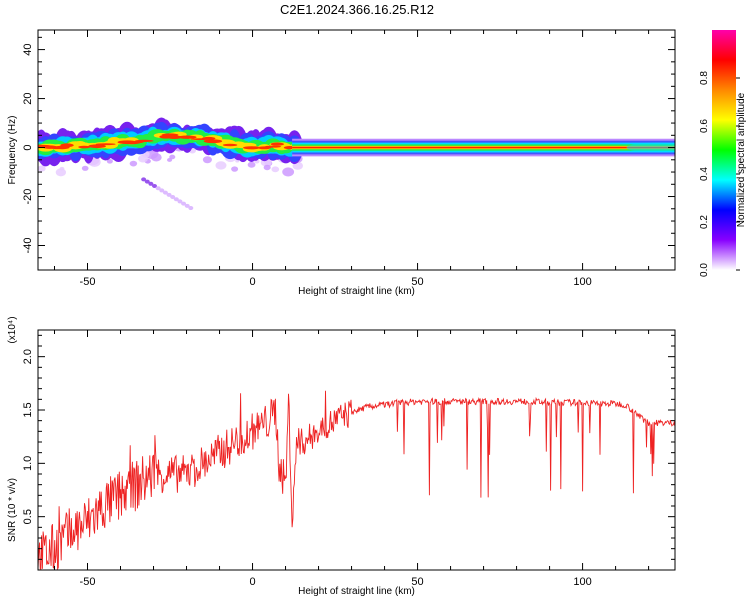 Image resolution: width=750 pixels, height=600 pixels. Describe the element at coordinates (582, 582) in the screenshot. I see `snr-x-tick-label: 100` at that location.